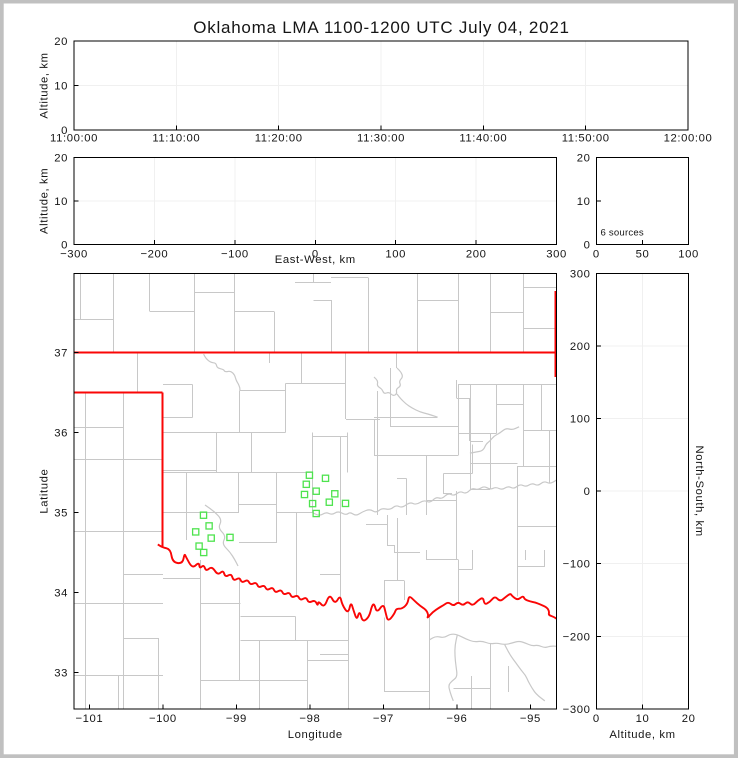 This screenshot has height=758, width=738. I want to click on svg-text: −101, so click(89, 719).